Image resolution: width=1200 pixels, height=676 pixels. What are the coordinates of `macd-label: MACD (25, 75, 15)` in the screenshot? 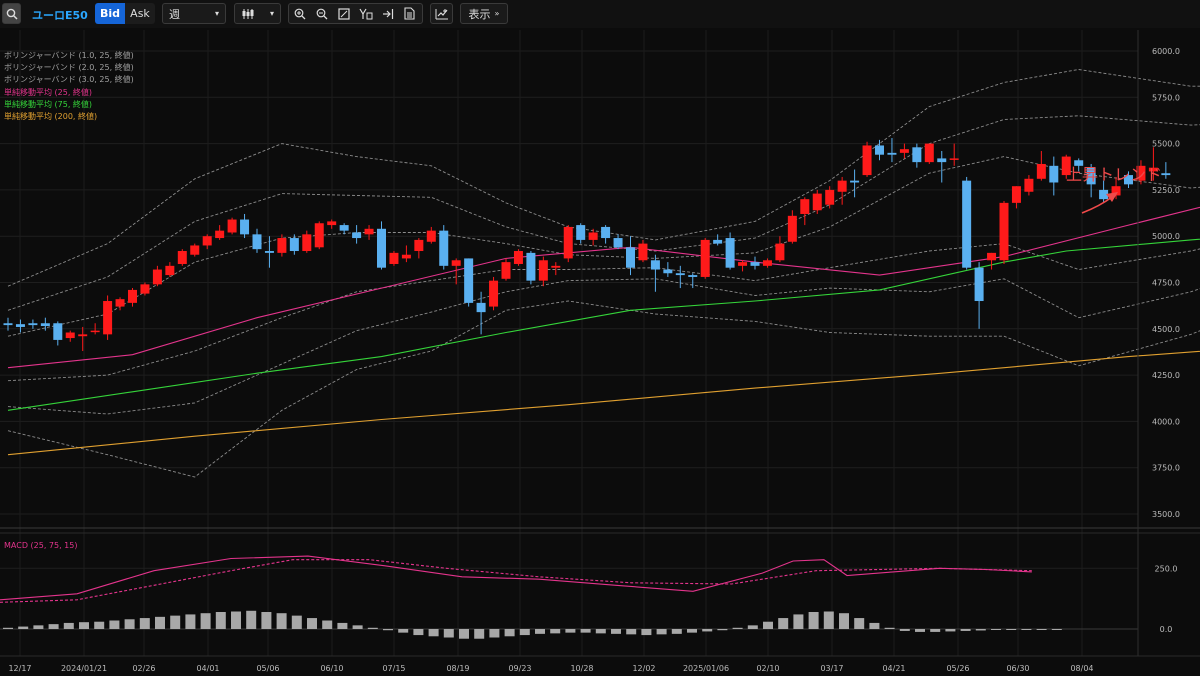 It's located at (41, 545).